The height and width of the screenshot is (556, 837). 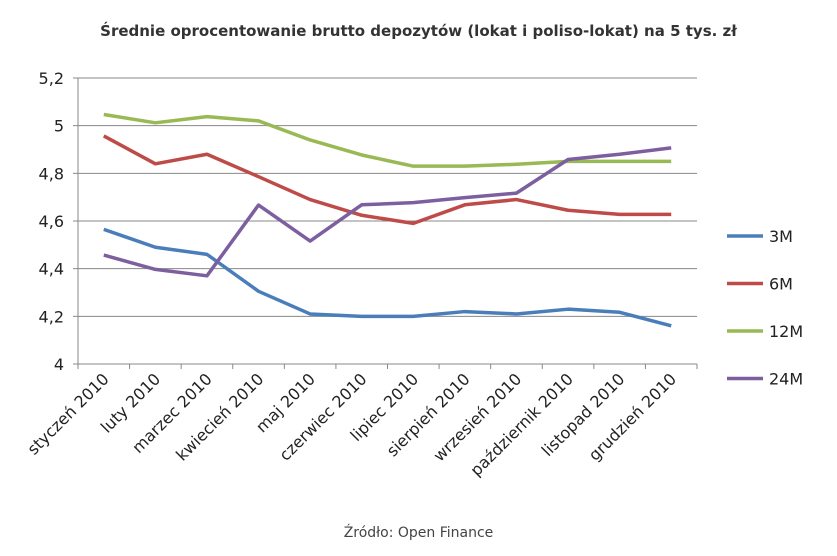 What do you see at coordinates (387, 180) in the screenshot?
I see `series-line-6M` at bounding box center [387, 180].